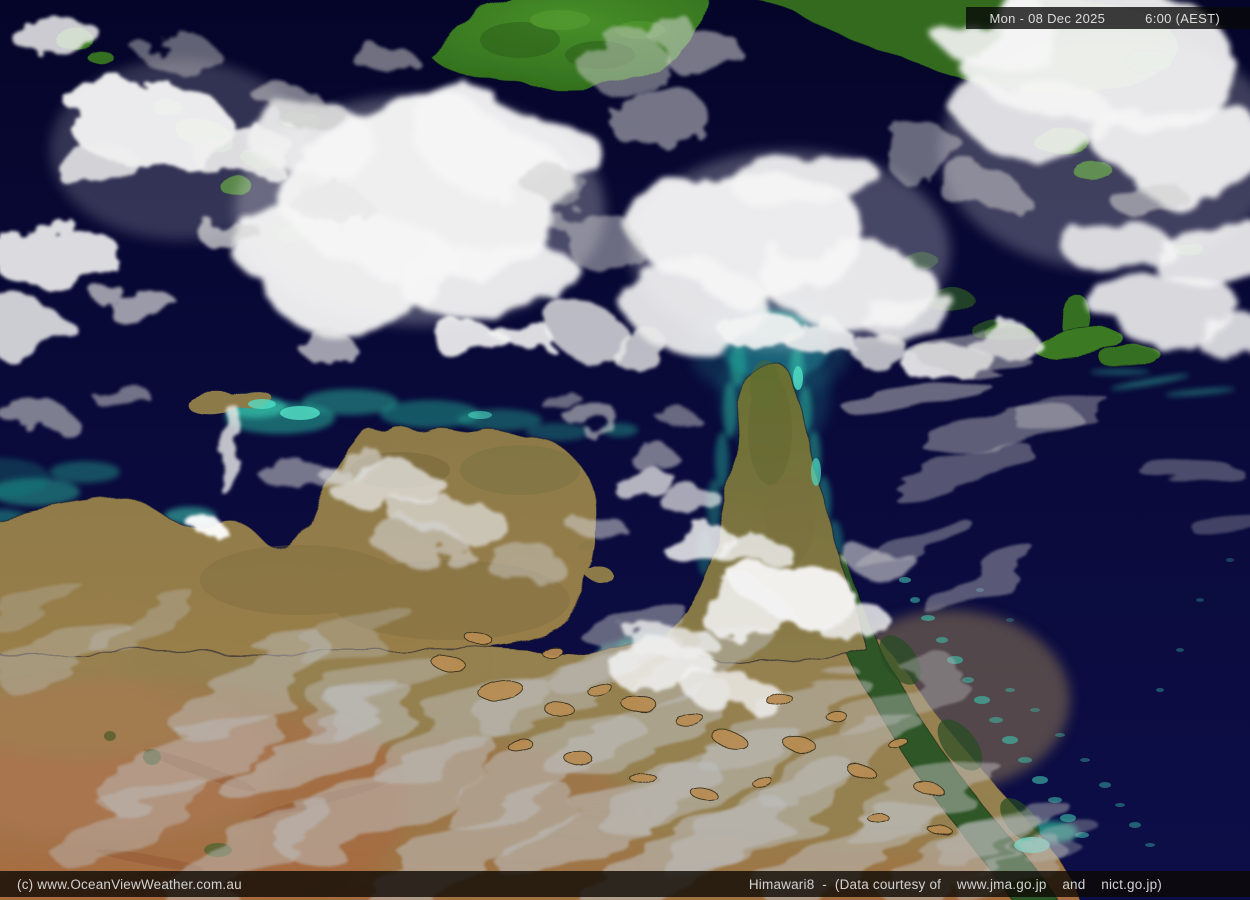 The height and width of the screenshot is (900, 1250). What do you see at coordinates (1182, 18) in the screenshot?
I see `timestamp-time: 6:00 (AEST)` at bounding box center [1182, 18].